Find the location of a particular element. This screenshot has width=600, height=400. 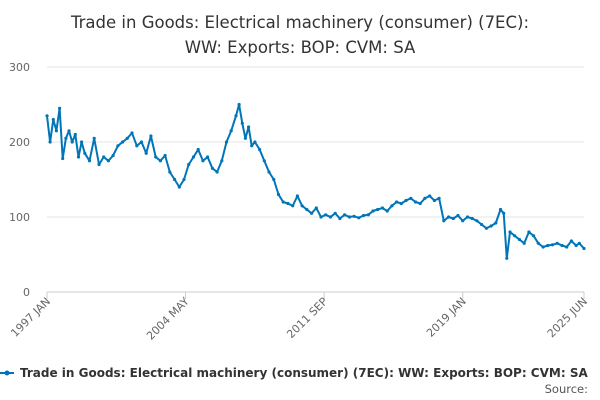

y-tick-label: 200 is located at coordinates (19, 142).